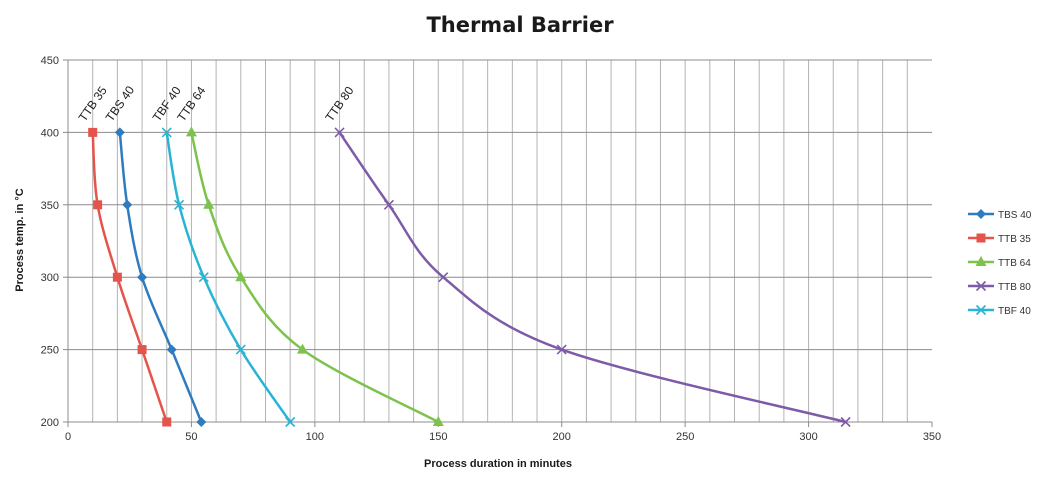  I want to click on y-tick-label: 350, so click(50, 206).